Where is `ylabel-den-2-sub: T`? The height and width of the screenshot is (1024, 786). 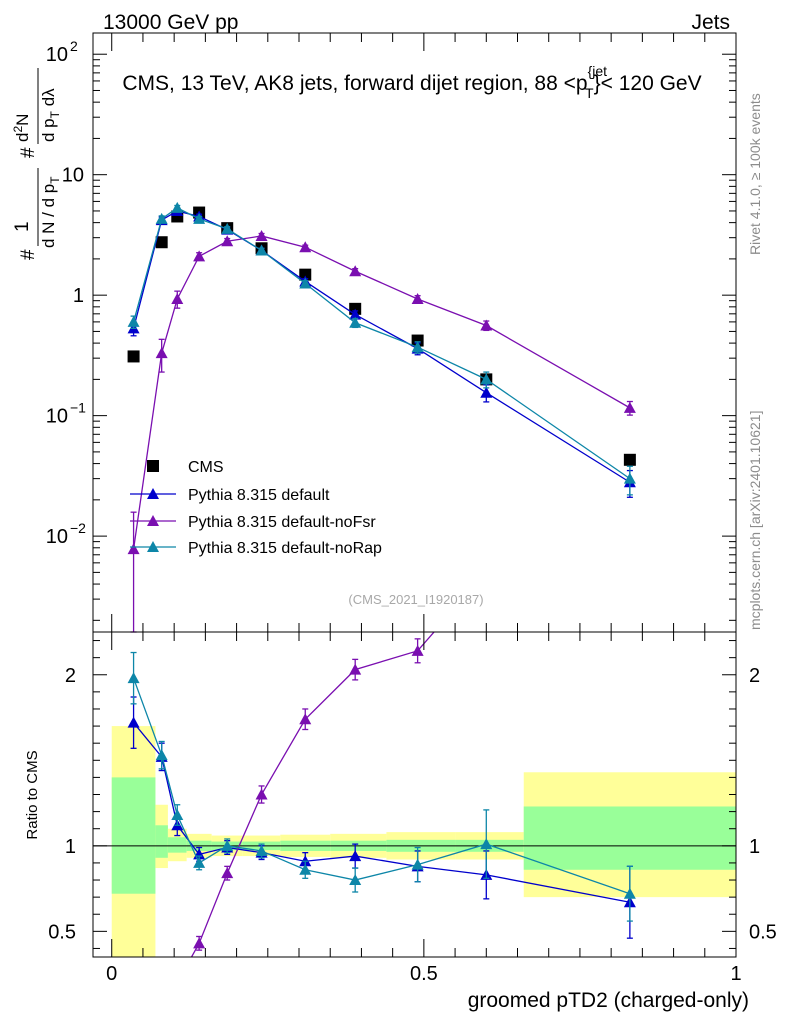
ylabel-den-2-sub: T is located at coordinates (55, 114).